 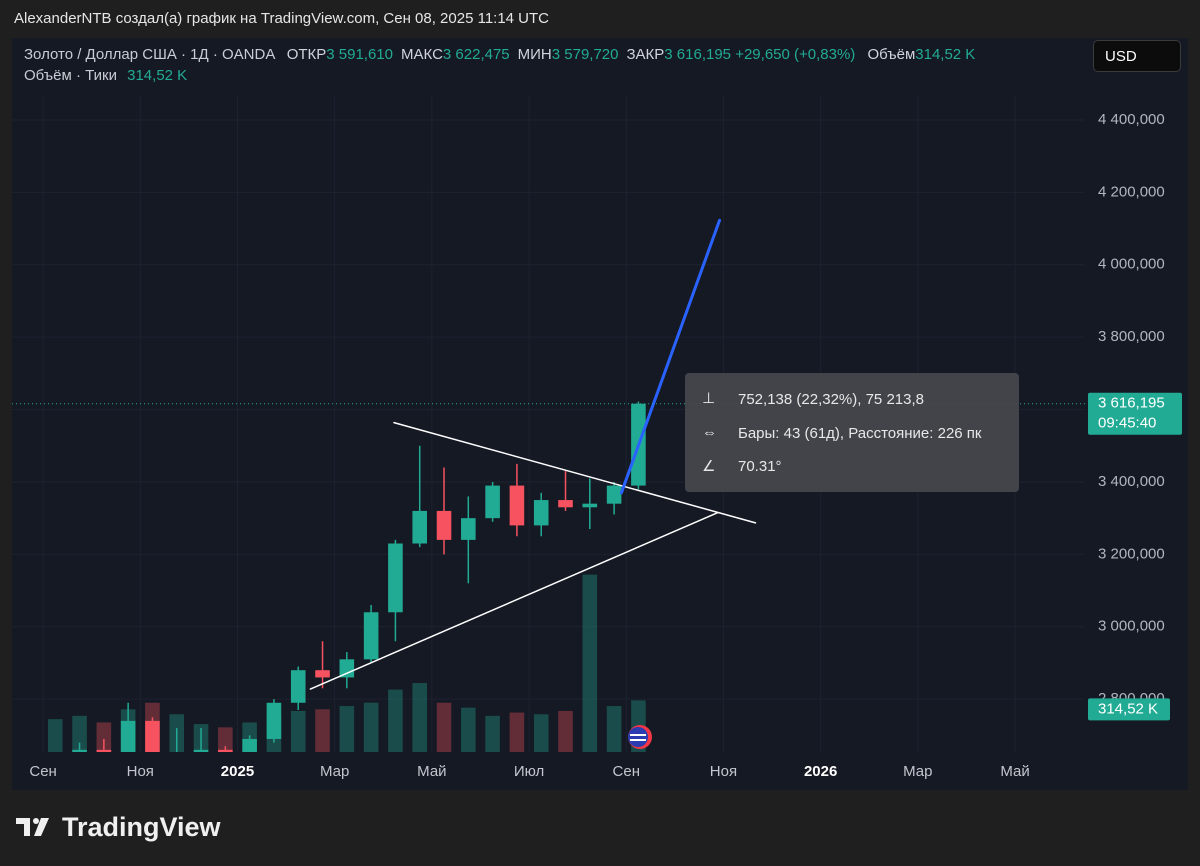 I want to click on y-tick-label: 4 400,000, so click(x=1131, y=119).